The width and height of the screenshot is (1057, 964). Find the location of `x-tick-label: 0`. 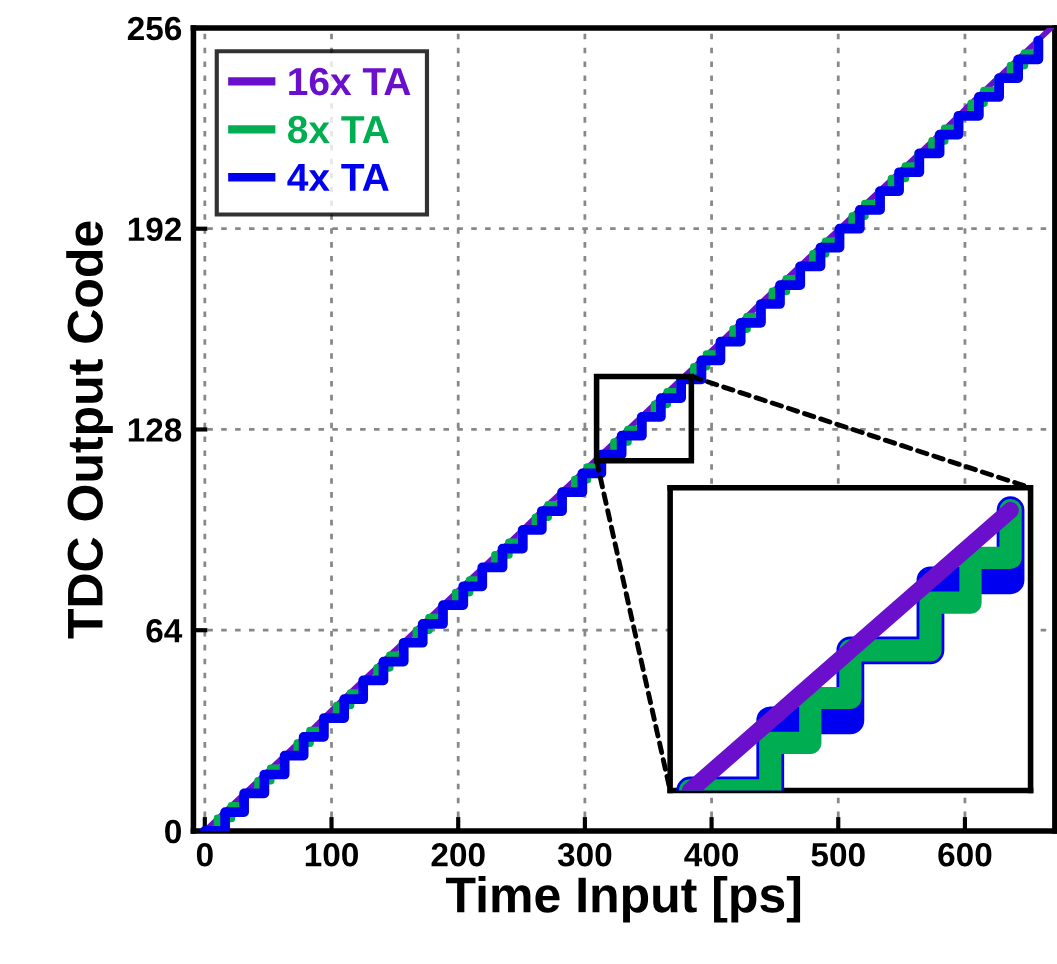

x-tick-label: 0 is located at coordinates (204, 854).